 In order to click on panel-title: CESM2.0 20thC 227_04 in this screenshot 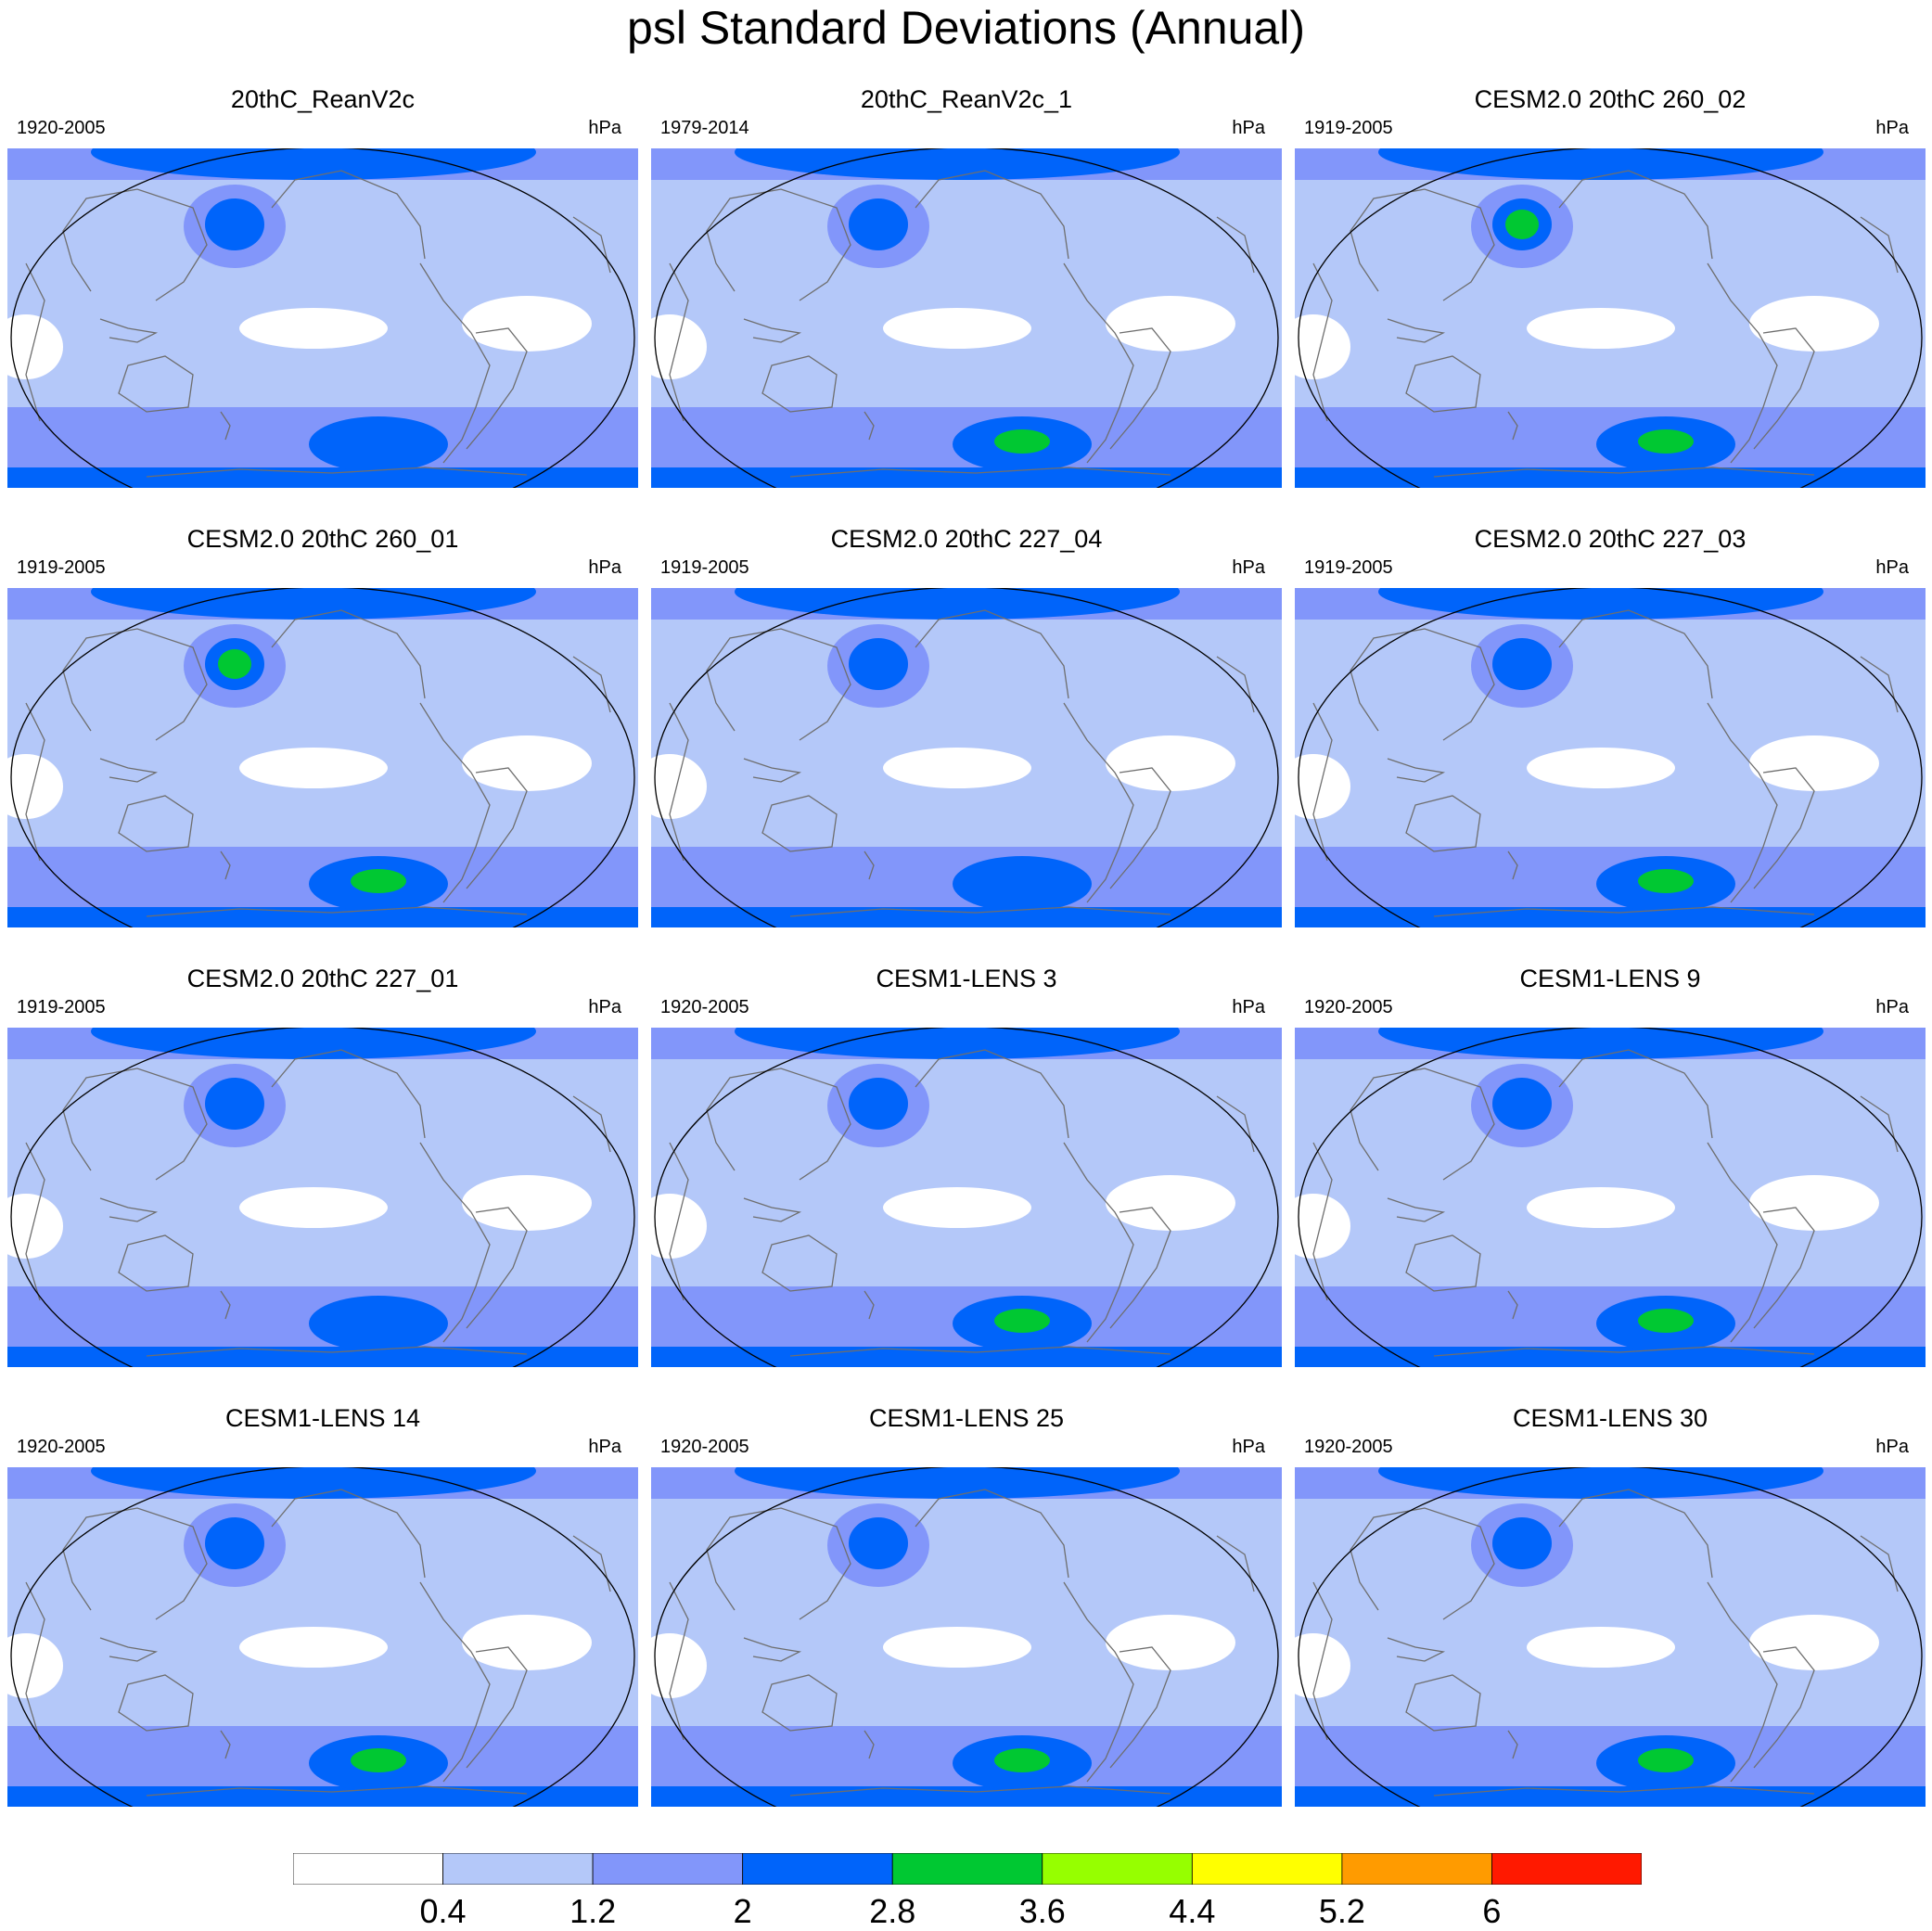, I will do `click(966, 539)`.